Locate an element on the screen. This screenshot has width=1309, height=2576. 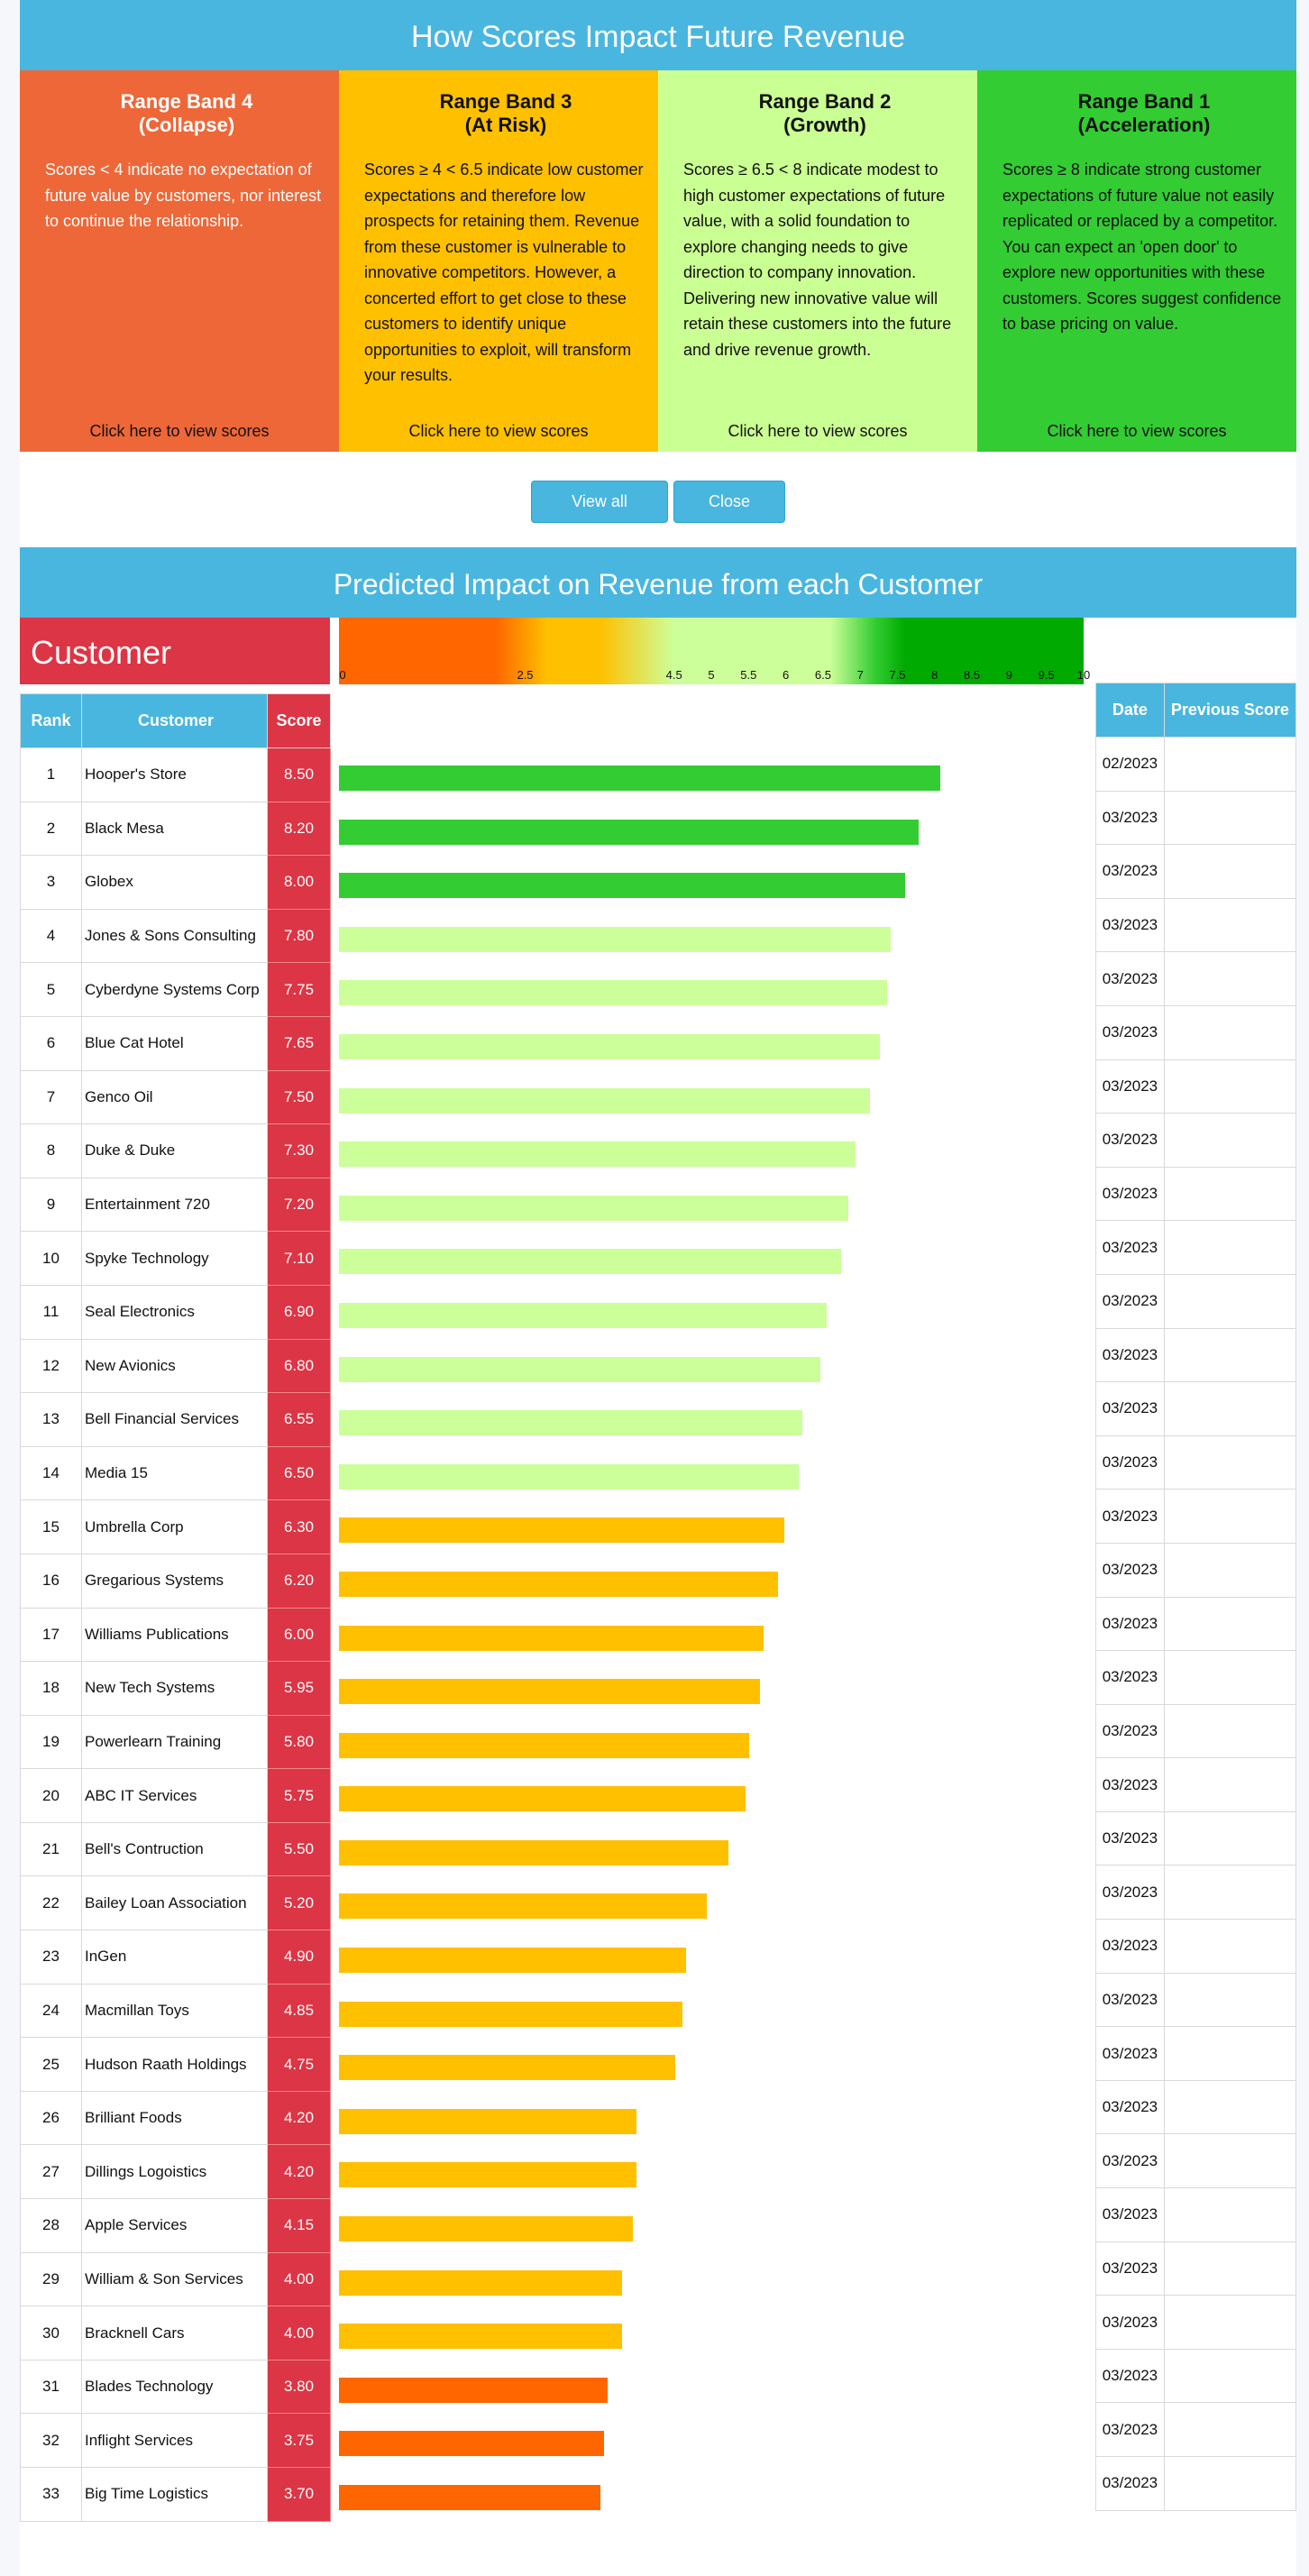
table-row: 26 Brilliant Foods 4.20 is located at coordinates (175, 2118).